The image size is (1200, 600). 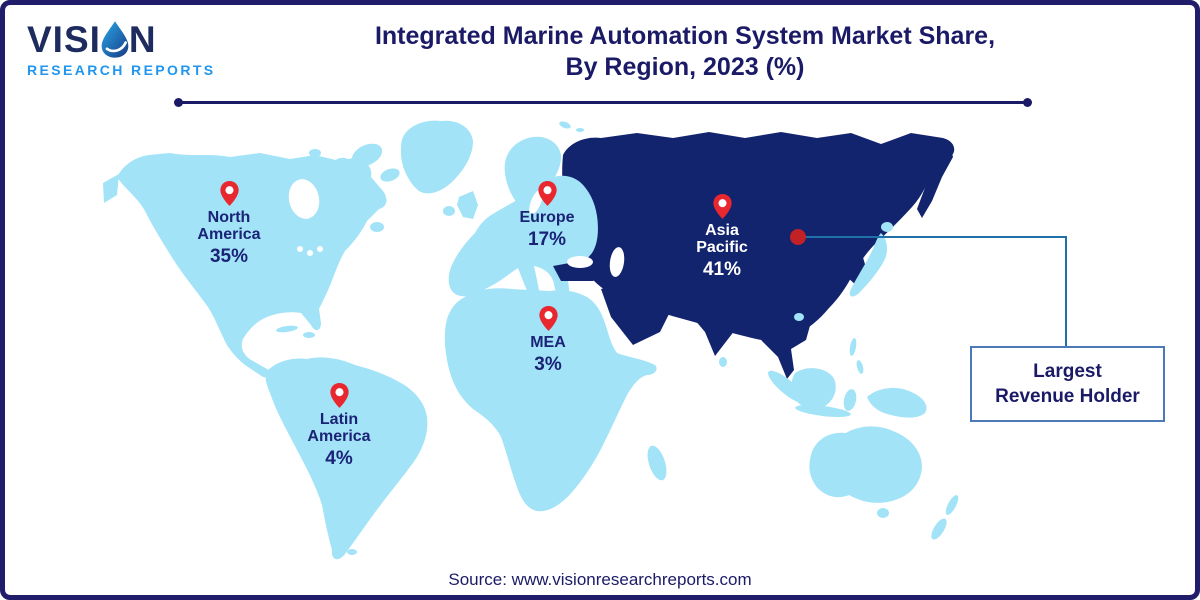 I want to click on region-share-value: 17%, so click(x=547, y=239).